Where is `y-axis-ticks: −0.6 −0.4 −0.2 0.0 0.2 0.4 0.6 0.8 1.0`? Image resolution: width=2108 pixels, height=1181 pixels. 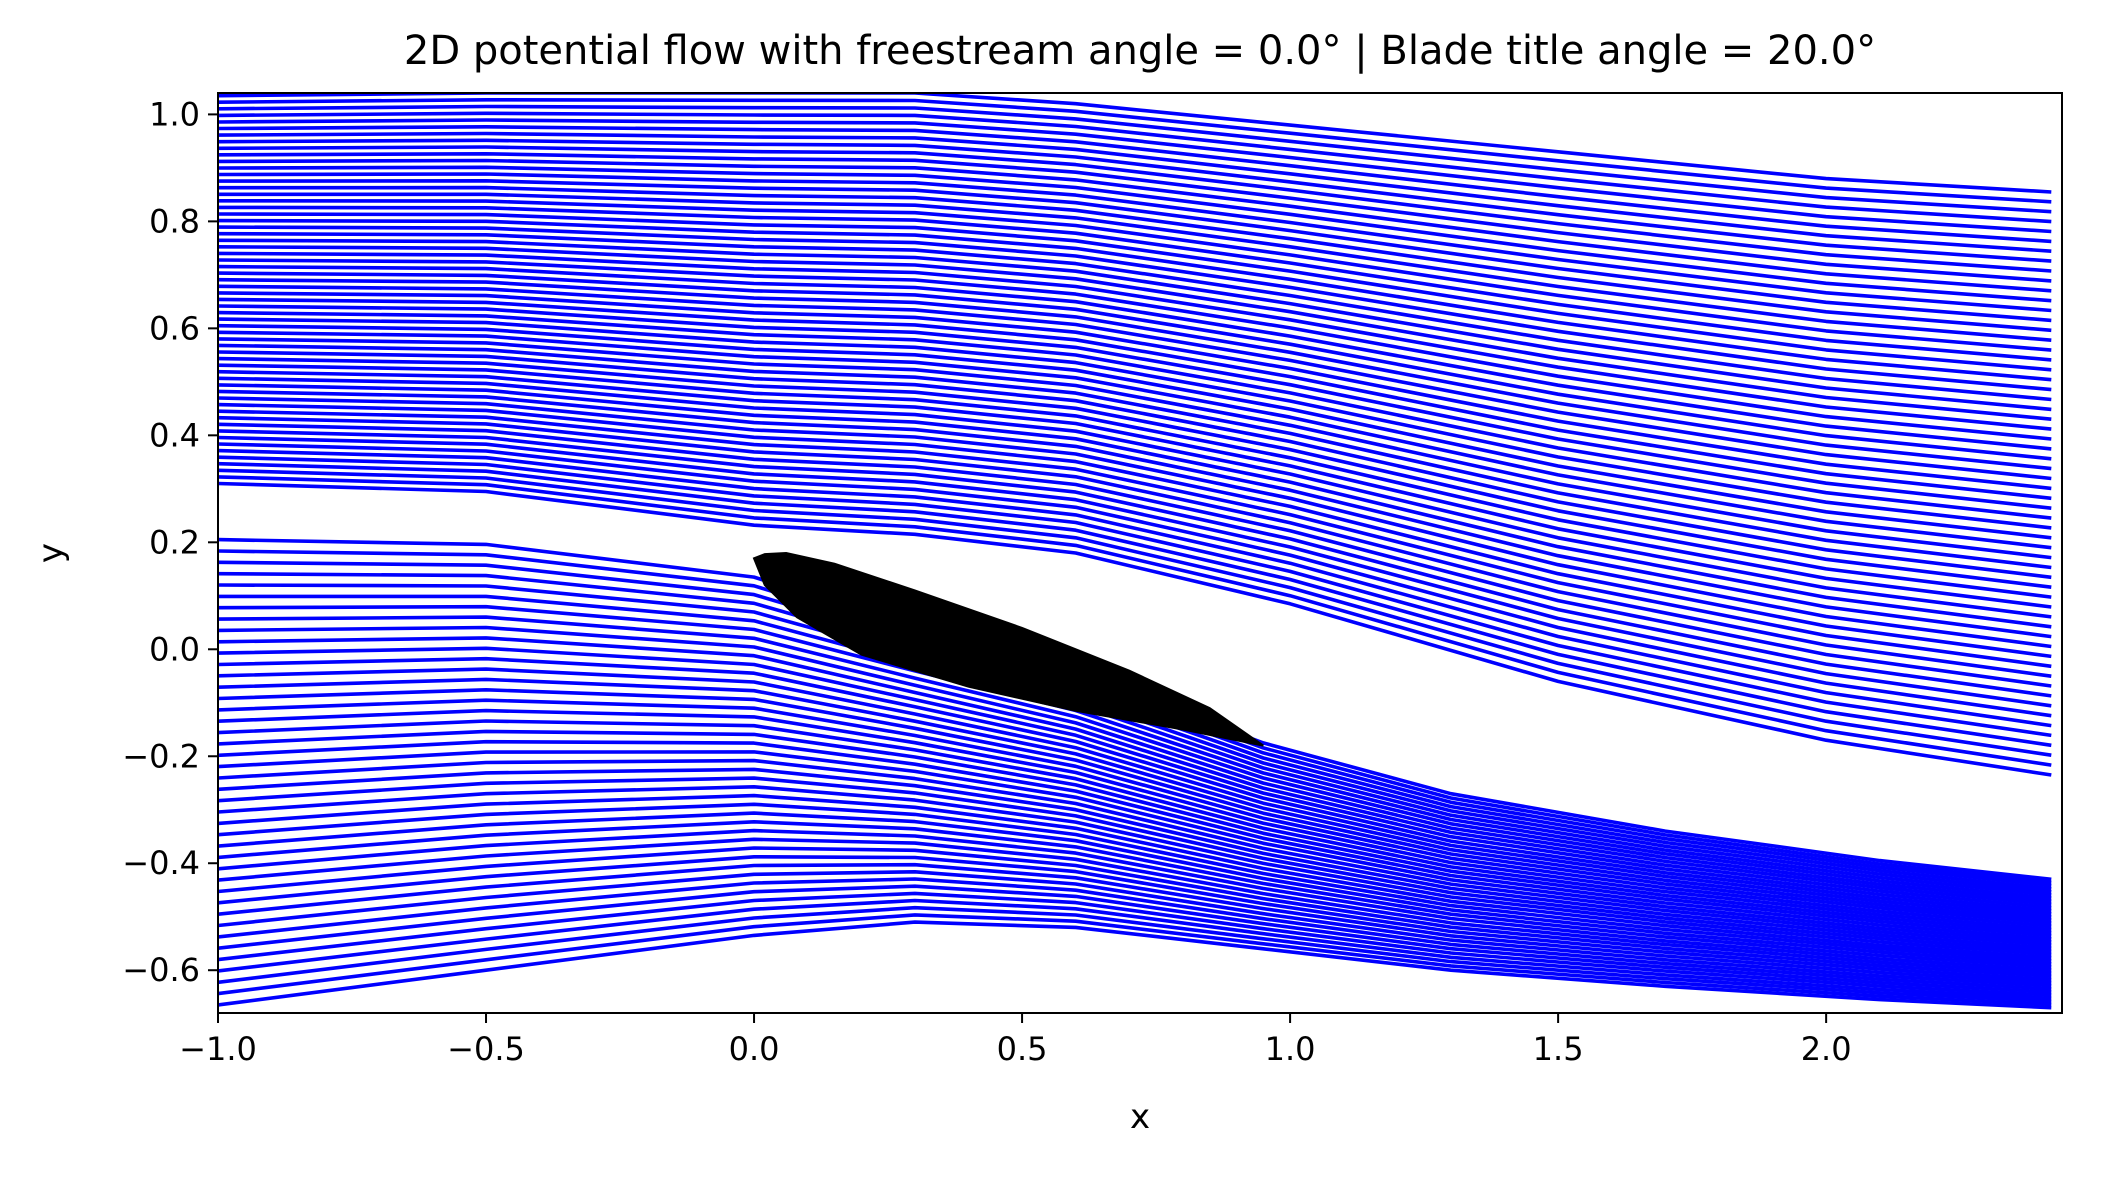
y-axis-ticks: −0.6 −0.4 −0.2 0.0 0.2 0.4 0.6 0.8 1.0 is located at coordinates (170, 542).